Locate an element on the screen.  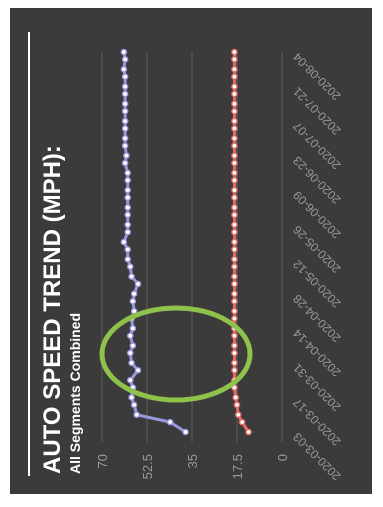
chart-title: AUTO SPEED TREND (MPH): is located at coordinates (52, 309).